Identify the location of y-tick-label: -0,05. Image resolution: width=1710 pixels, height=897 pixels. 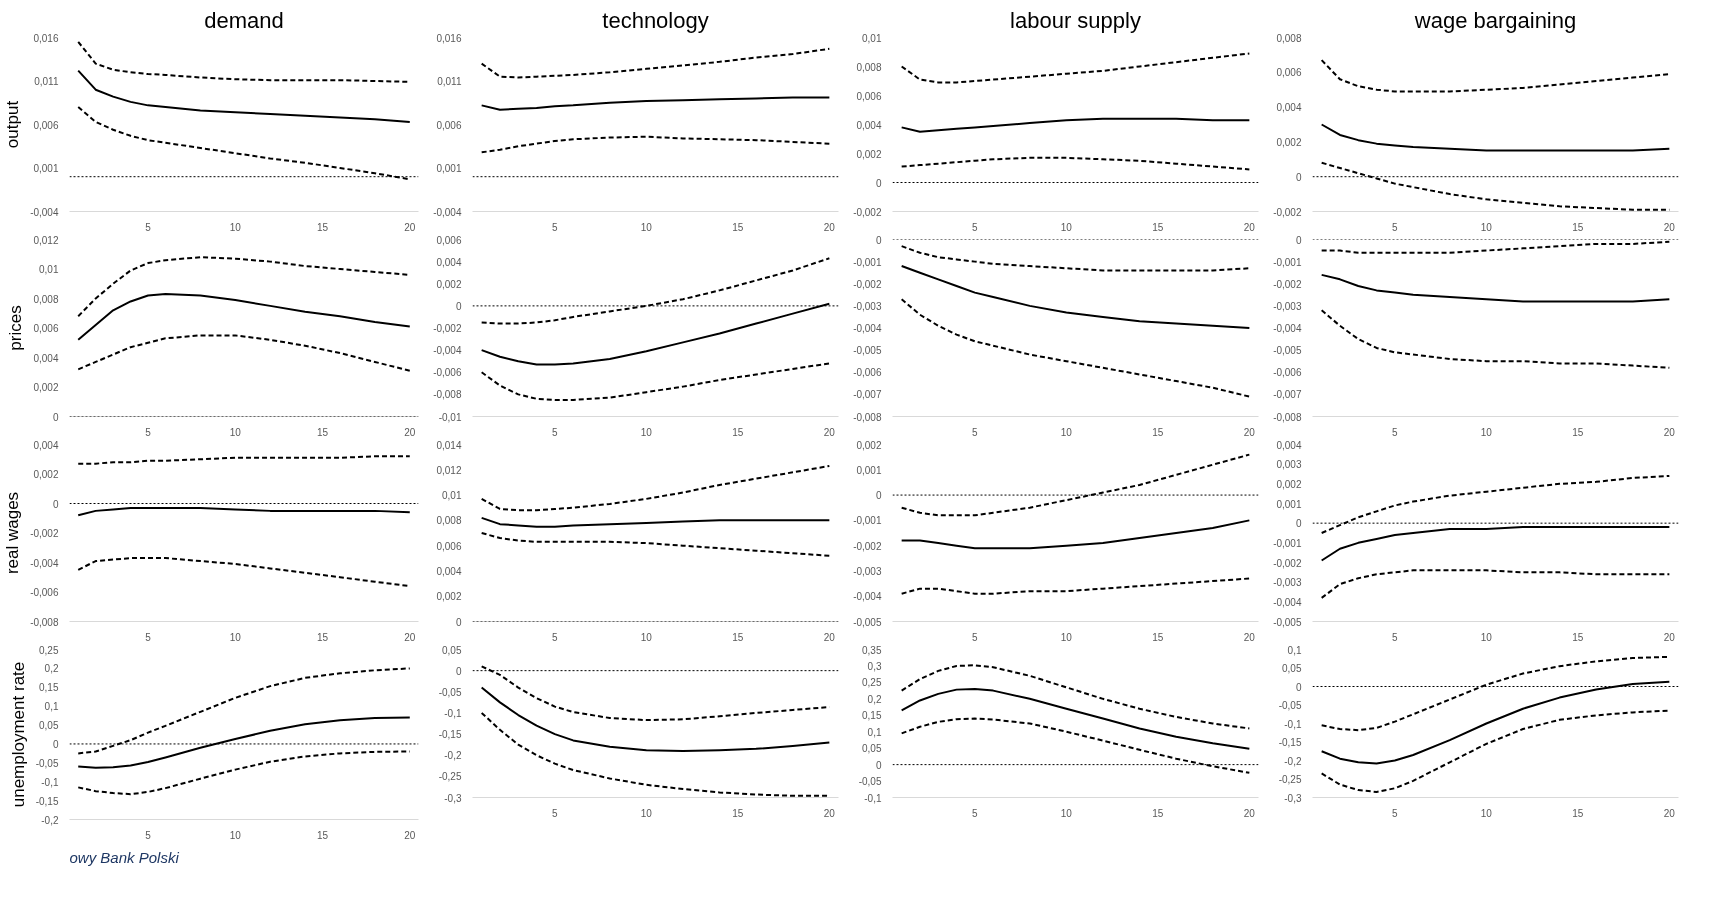
(1290, 705).